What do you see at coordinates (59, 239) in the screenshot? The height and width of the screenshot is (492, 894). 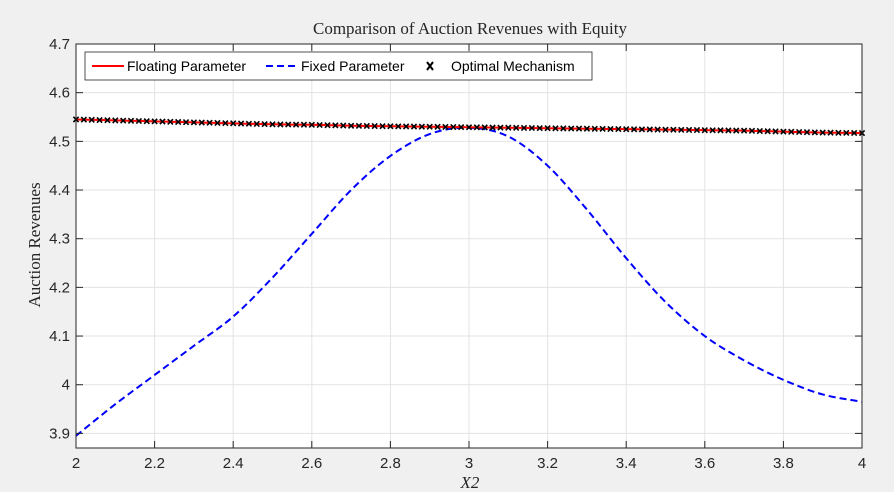 I see `y-tick-label: 4.3` at bounding box center [59, 239].